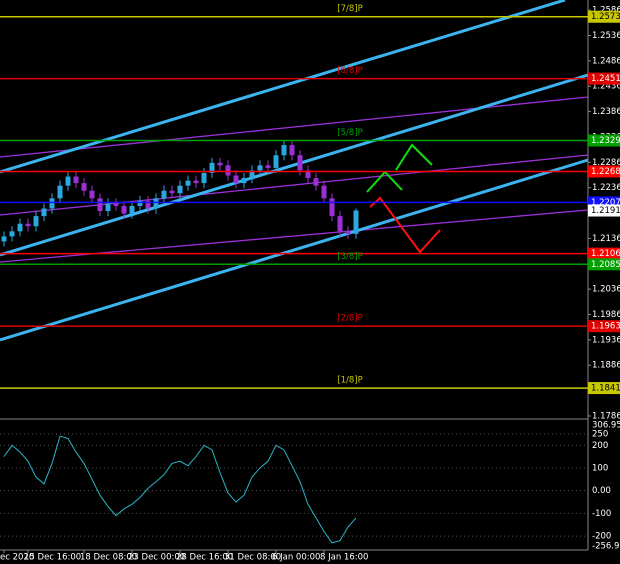 This screenshot has width=620, height=564. What do you see at coordinates (606, 61) in the screenshot?
I see `y-tick-label: 1.2486` at bounding box center [606, 61].